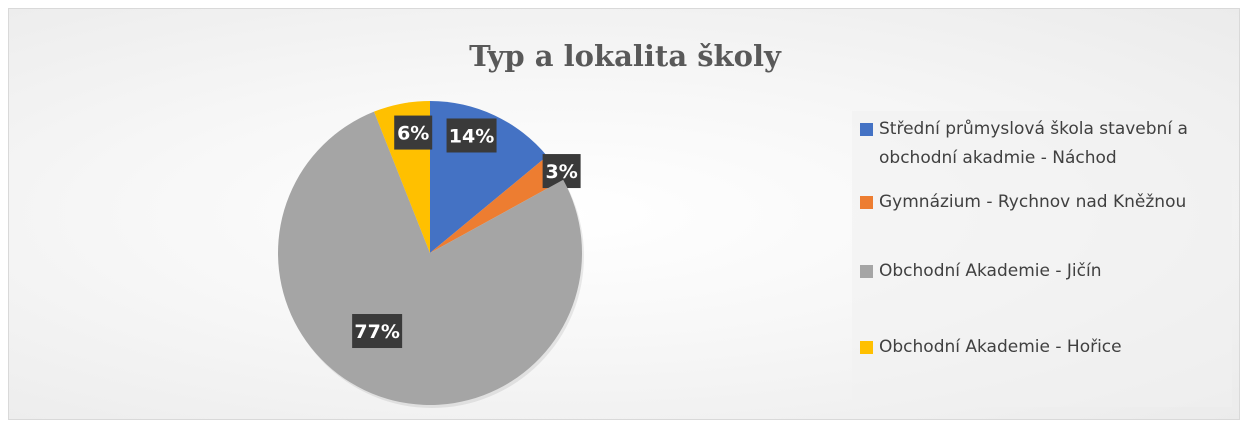 The width and height of the screenshot is (1250, 426). I want to click on data-label: 6%, so click(413, 133).